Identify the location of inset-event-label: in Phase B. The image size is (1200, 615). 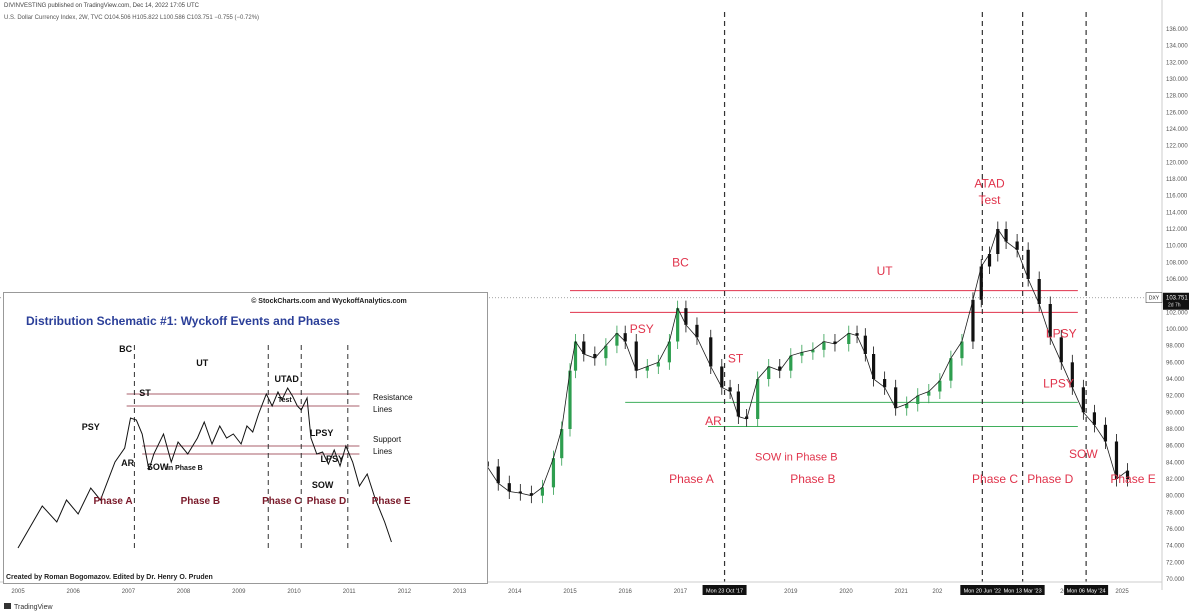
(185, 468).